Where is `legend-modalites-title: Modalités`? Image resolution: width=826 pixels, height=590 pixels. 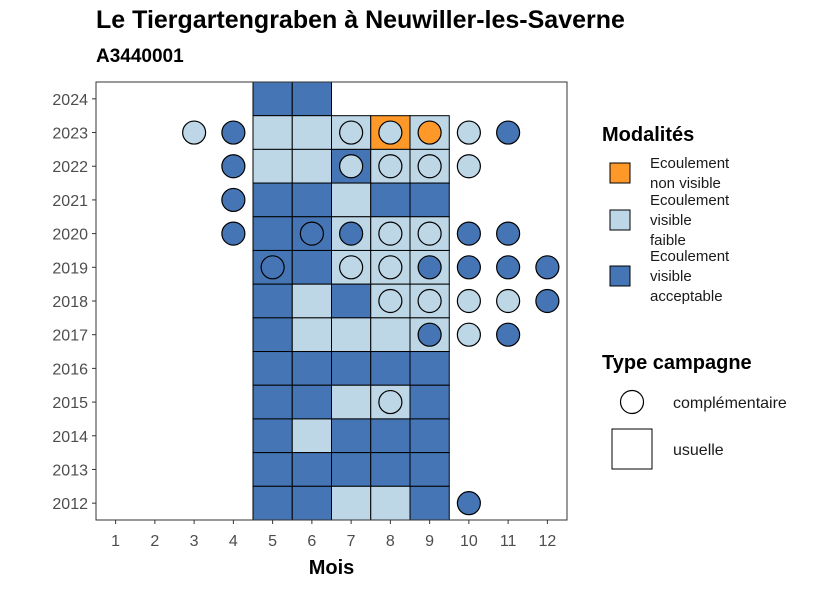
legend-modalites-title: Modalités is located at coordinates (648, 135).